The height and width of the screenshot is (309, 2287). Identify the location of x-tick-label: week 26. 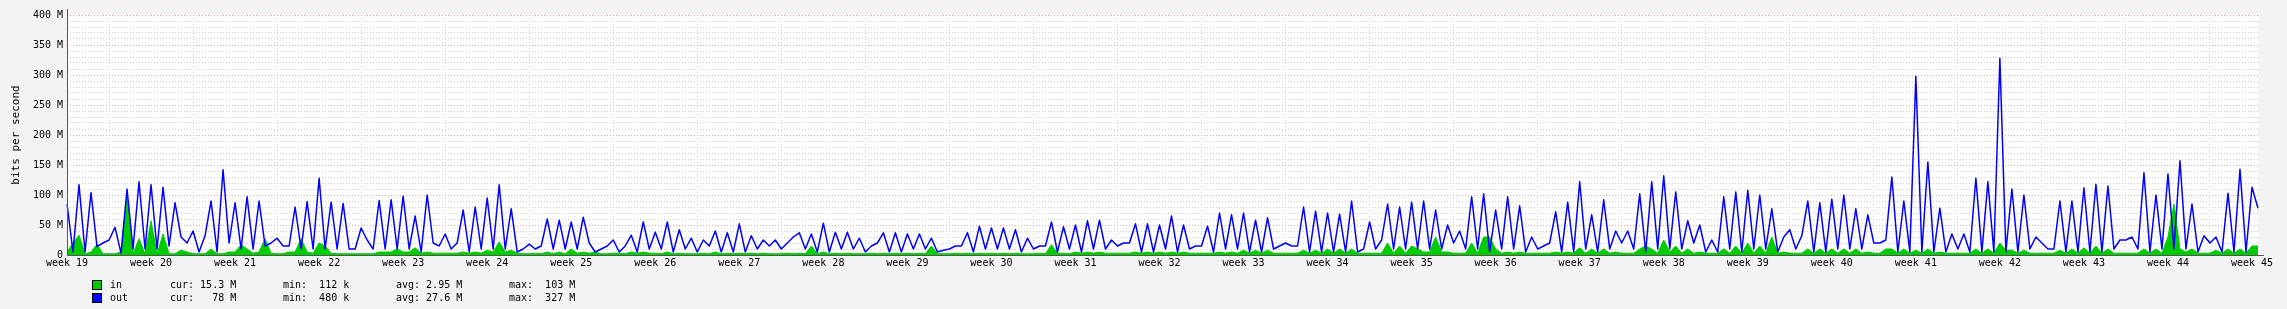
(655, 262).